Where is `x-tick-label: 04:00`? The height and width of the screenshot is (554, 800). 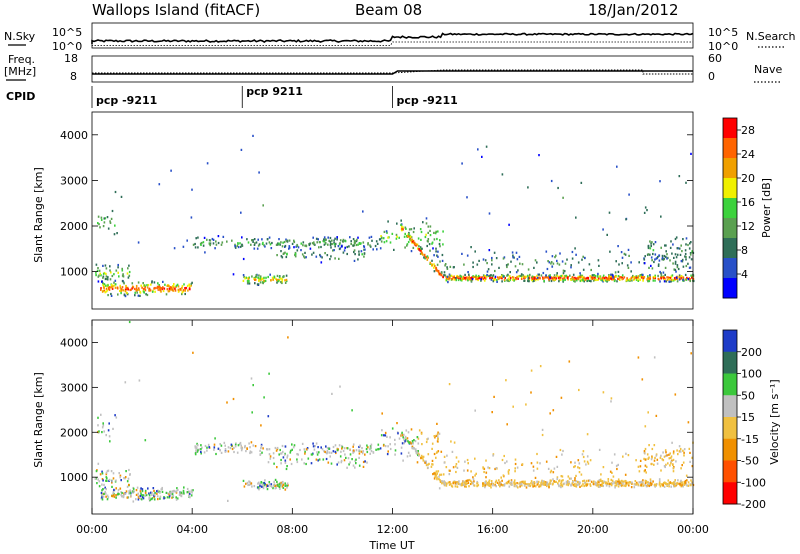
x-tick-label: 04:00 is located at coordinates (192, 529).